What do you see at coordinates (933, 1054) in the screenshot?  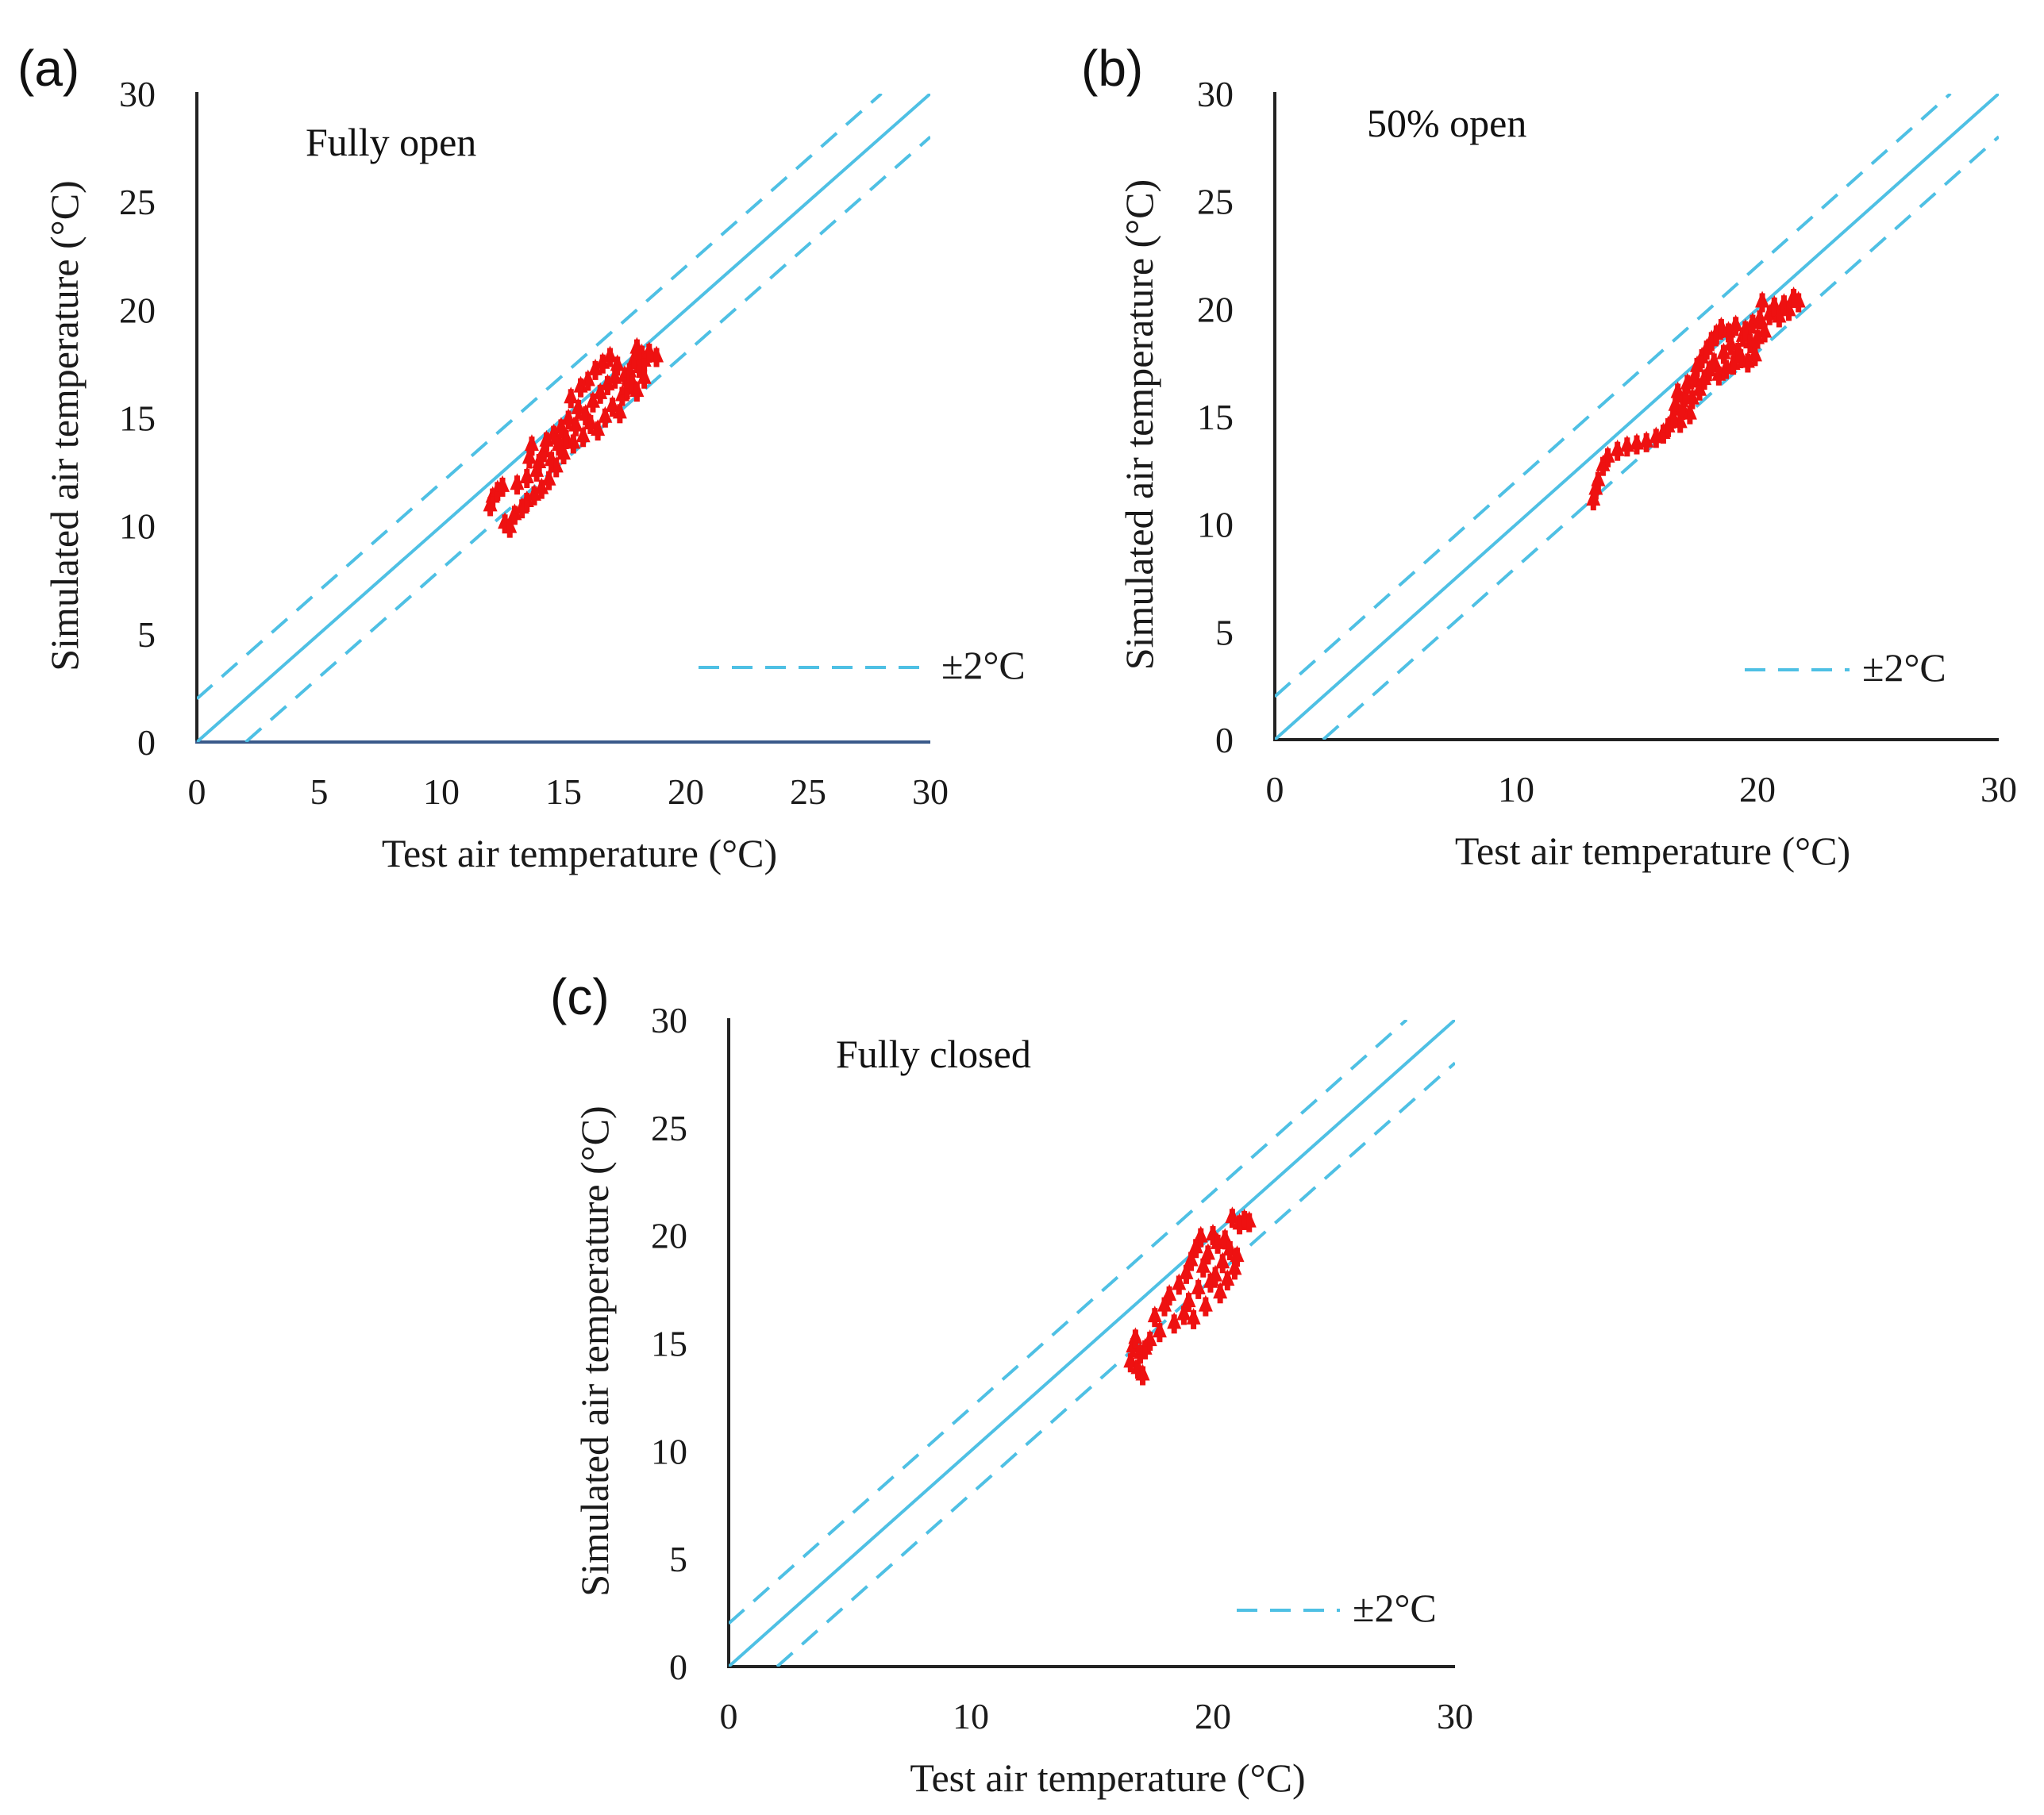 I see `panel-title: Fully closed` at bounding box center [933, 1054].